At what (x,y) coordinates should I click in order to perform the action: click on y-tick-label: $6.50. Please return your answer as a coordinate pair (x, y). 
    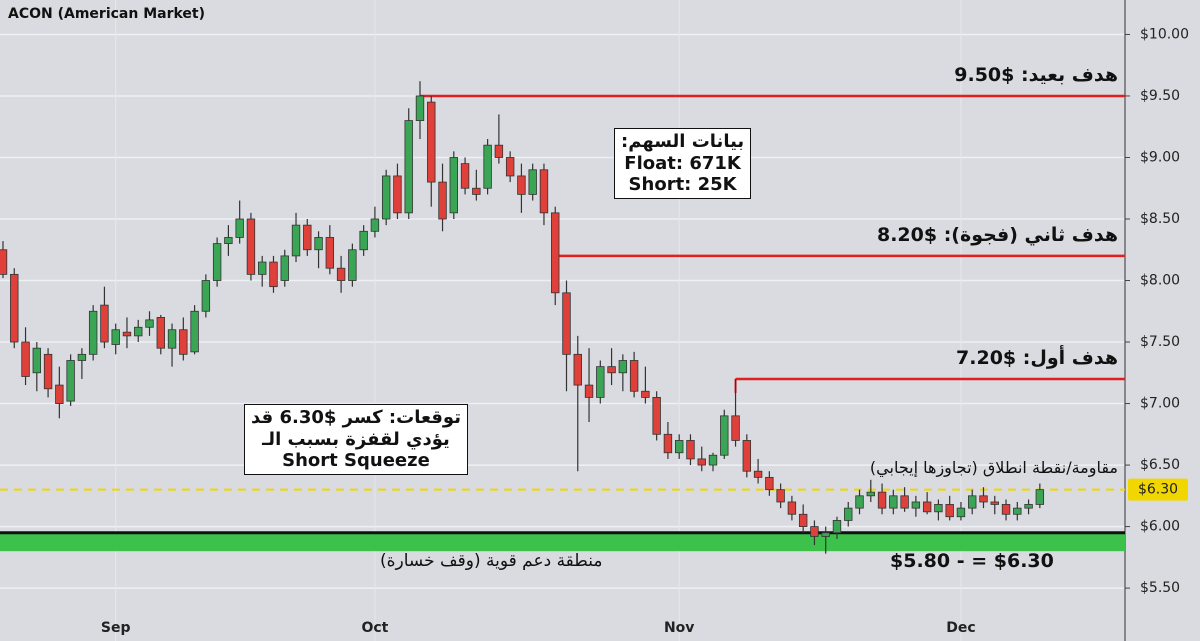
    Looking at the image, I should click on (1160, 465).